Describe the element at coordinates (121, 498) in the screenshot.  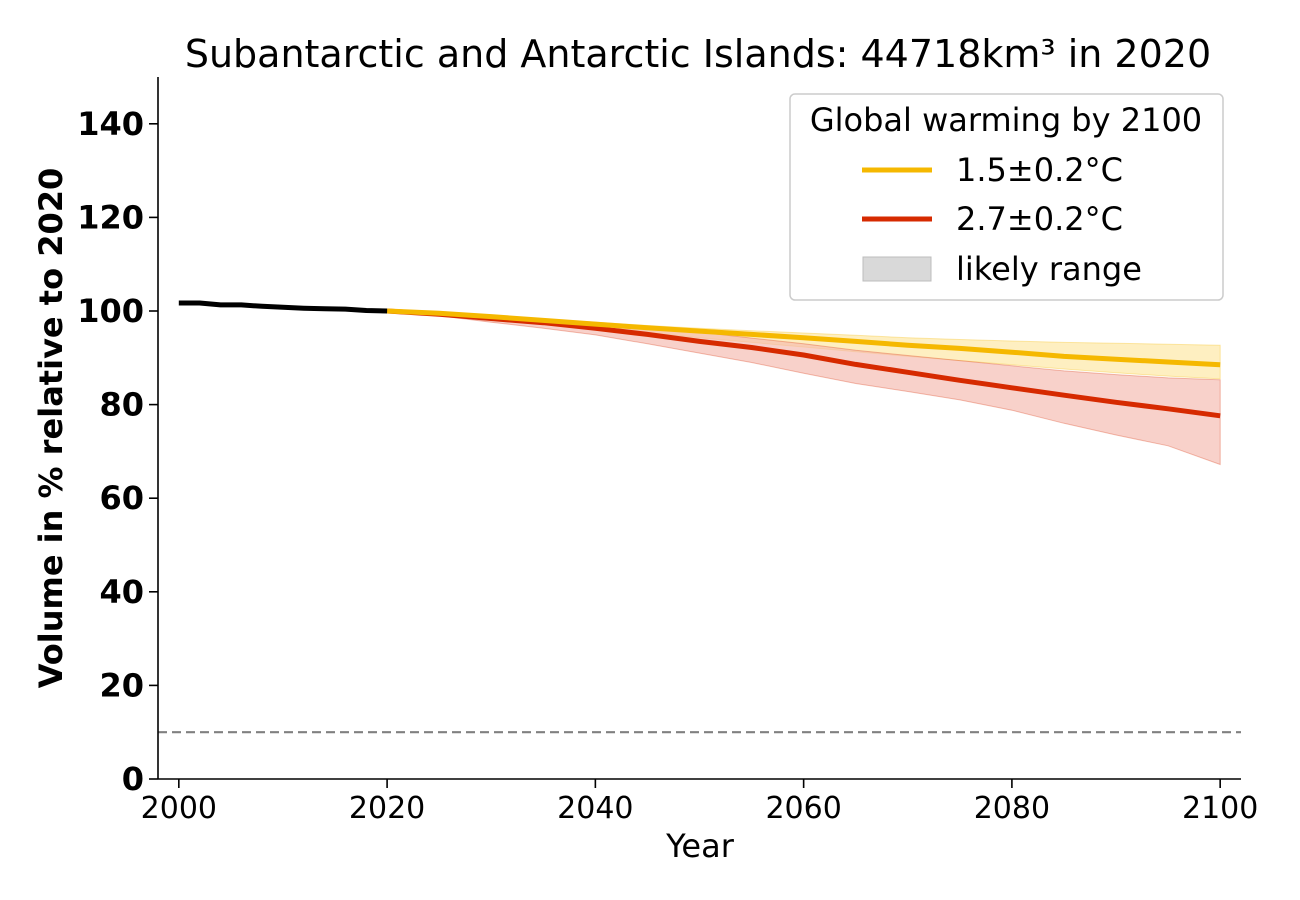
I see `y-tick-label: 60` at that location.